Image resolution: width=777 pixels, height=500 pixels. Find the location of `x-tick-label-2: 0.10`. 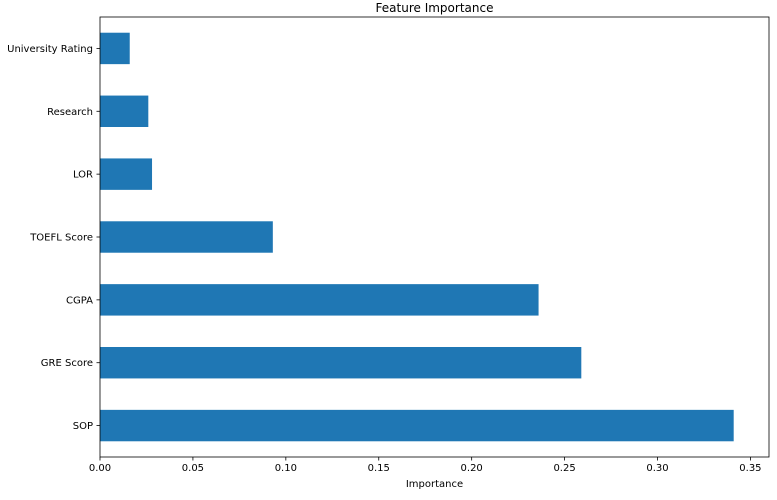

x-tick-label-2: 0.10 is located at coordinates (286, 468).